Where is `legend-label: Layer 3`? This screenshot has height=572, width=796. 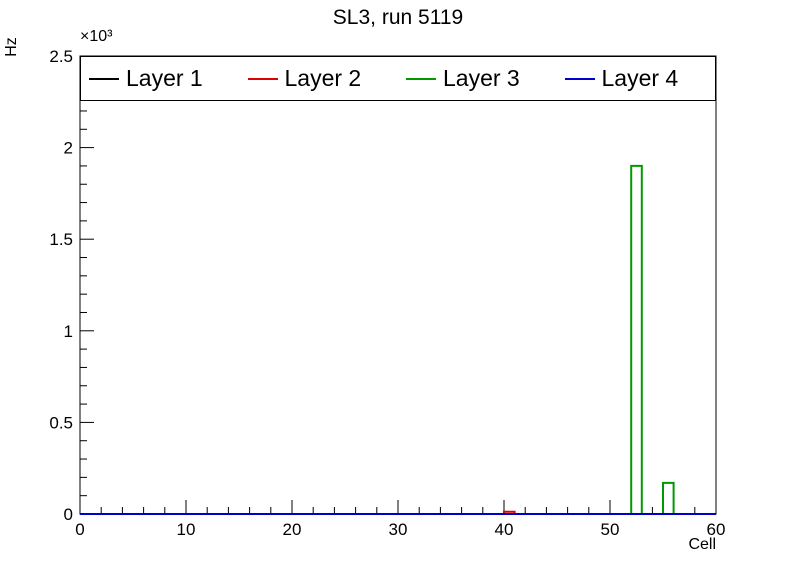
legend-label: Layer 3 is located at coordinates (481, 78).